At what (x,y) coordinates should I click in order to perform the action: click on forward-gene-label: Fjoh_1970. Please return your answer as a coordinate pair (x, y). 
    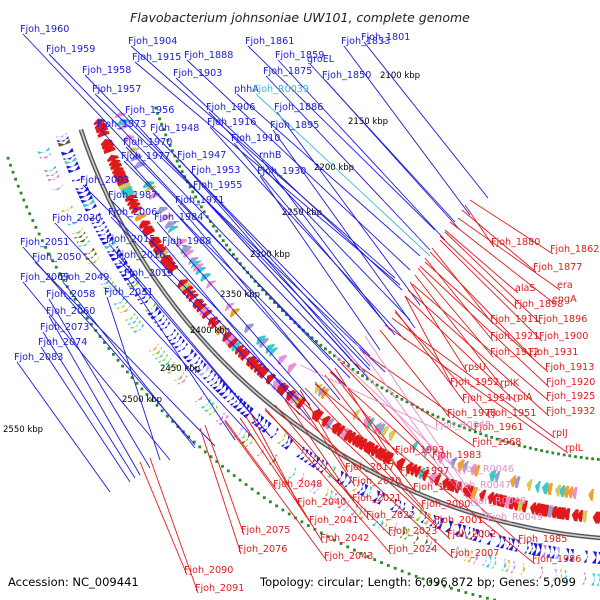
    Looking at the image, I should click on (147, 142).